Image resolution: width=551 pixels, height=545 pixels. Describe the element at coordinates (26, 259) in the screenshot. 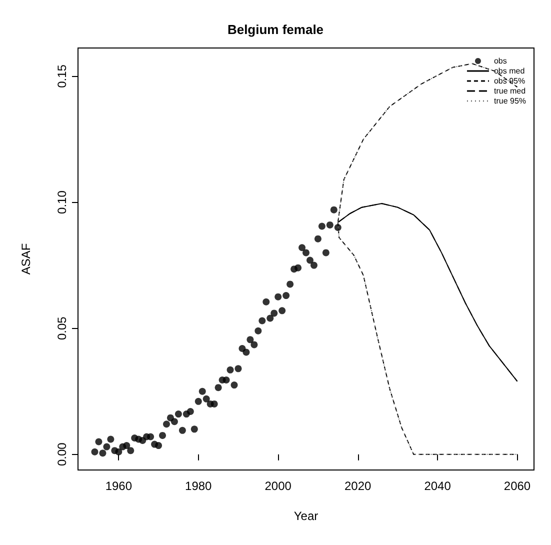

I see `y-axis-title: ASAF` at that location.